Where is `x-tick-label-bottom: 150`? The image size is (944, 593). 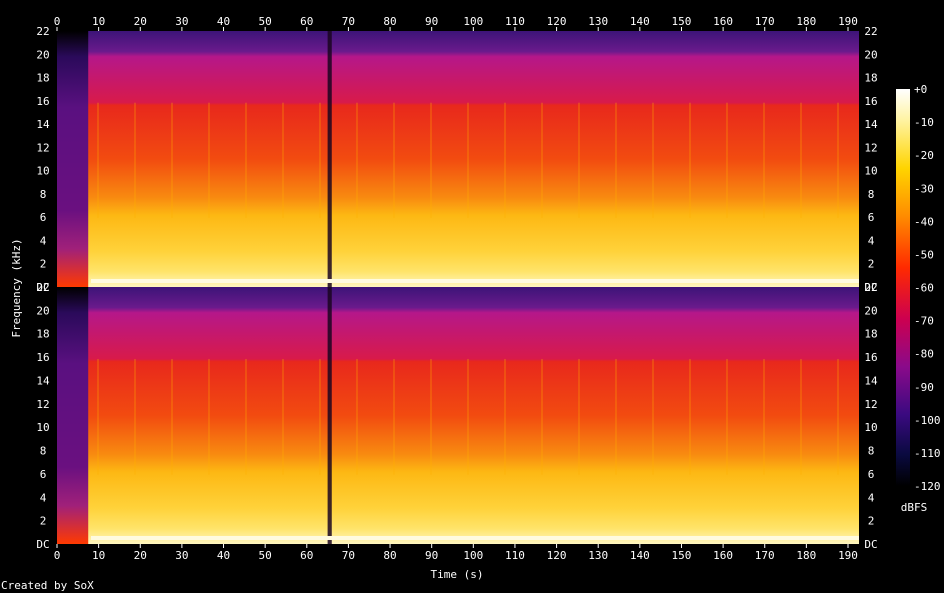
x-tick-label-bottom: 150 is located at coordinates (682, 555).